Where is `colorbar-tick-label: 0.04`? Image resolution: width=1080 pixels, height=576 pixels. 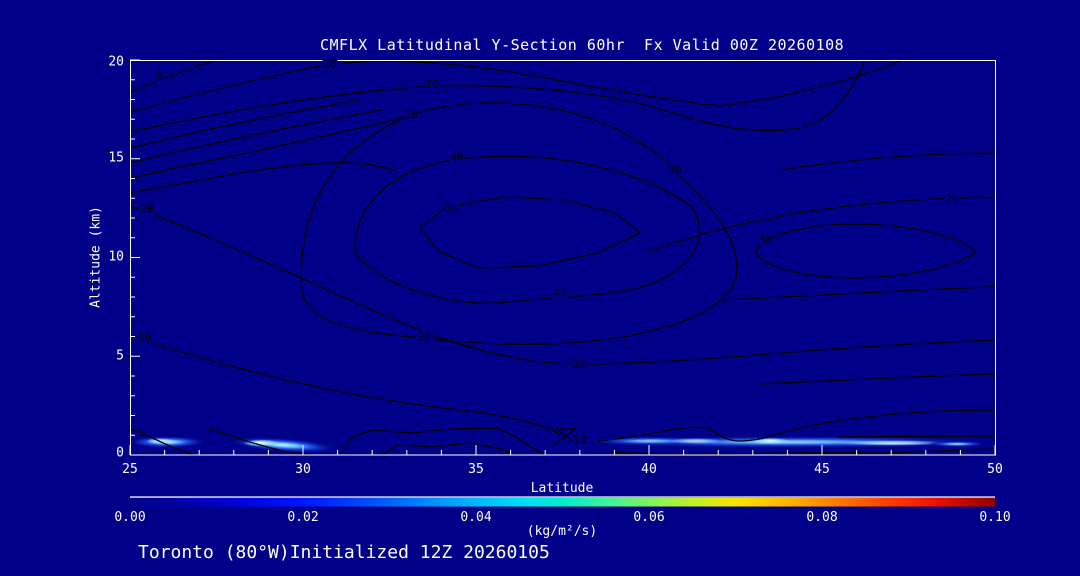
colorbar-tick-label: 0.04 is located at coordinates (476, 517).